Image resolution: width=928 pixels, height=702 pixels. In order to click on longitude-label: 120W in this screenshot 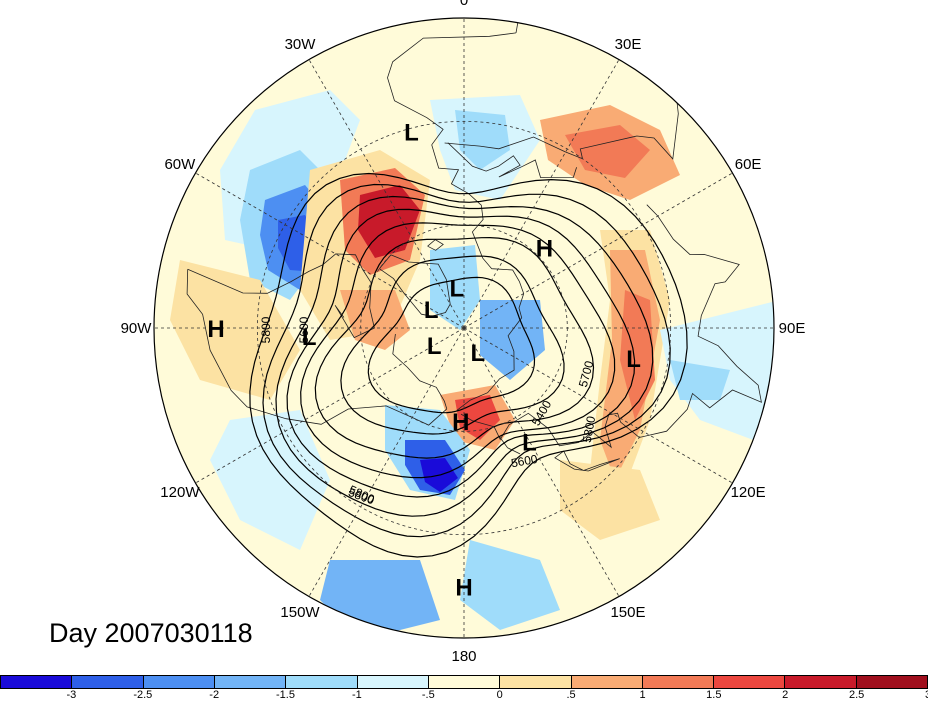, I will do `click(180, 492)`.